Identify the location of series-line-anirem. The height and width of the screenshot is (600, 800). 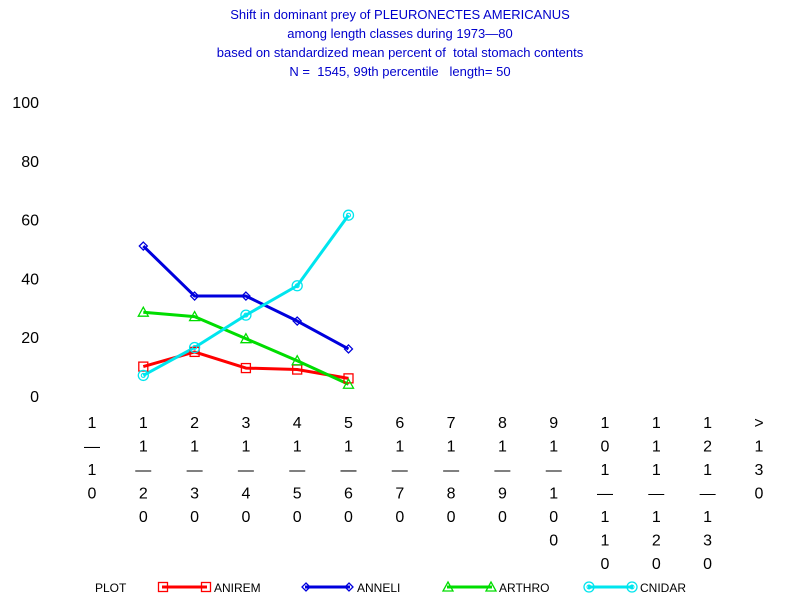
(245, 365).